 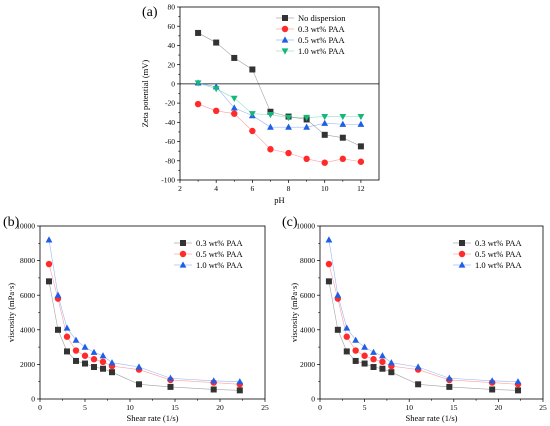 I want to click on y-axis-label: Zeta potential (mV), so click(x=145, y=94).